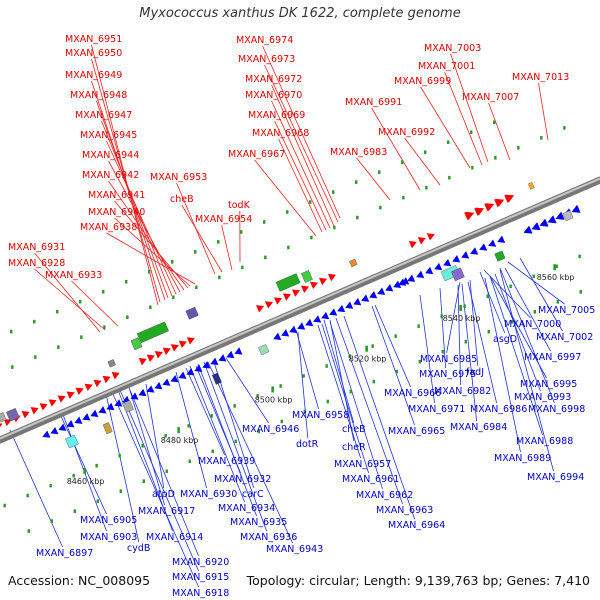 The width and height of the screenshot is (600, 600). What do you see at coordinates (166, 511) in the screenshot?
I see `reverse-gene-label: MXAN_6917` at bounding box center [166, 511].